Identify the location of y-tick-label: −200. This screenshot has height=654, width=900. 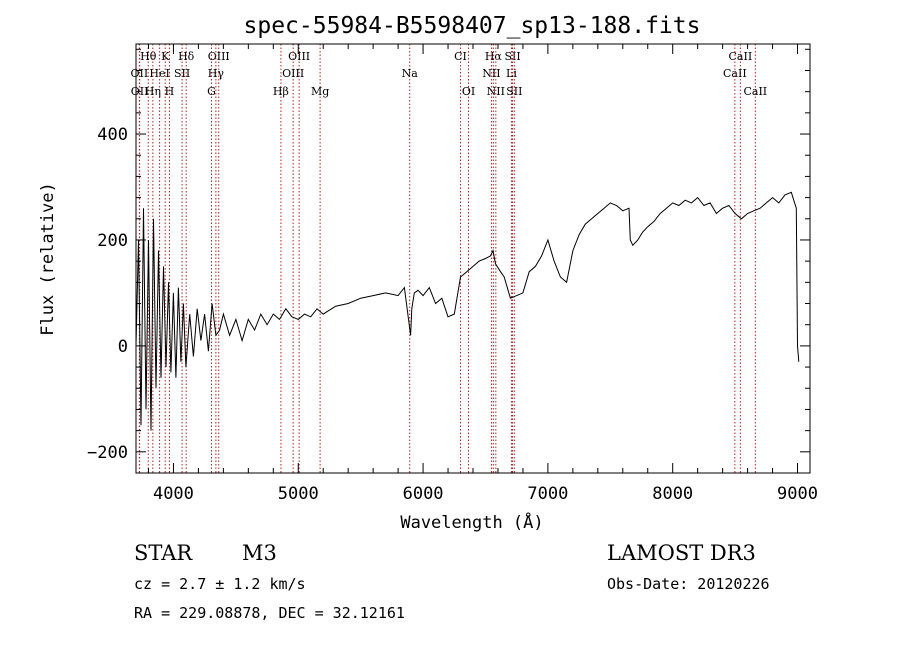
(107, 453).